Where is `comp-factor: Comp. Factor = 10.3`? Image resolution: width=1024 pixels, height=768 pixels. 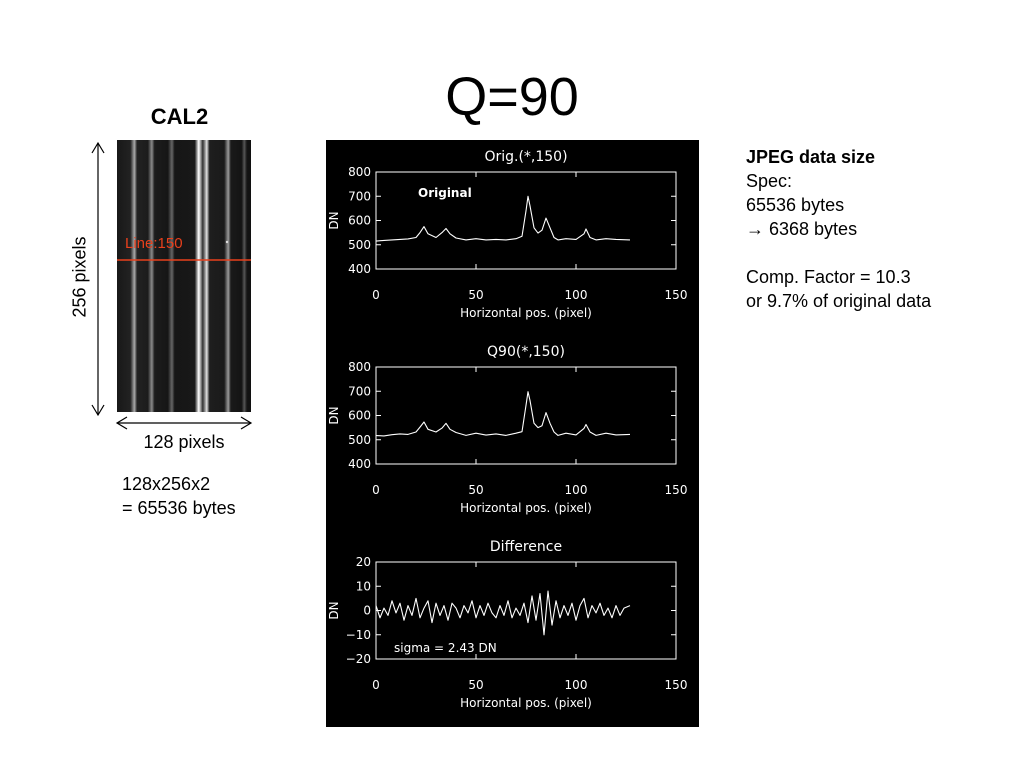 comp-factor: Comp. Factor = 10.3 is located at coordinates (828, 277).